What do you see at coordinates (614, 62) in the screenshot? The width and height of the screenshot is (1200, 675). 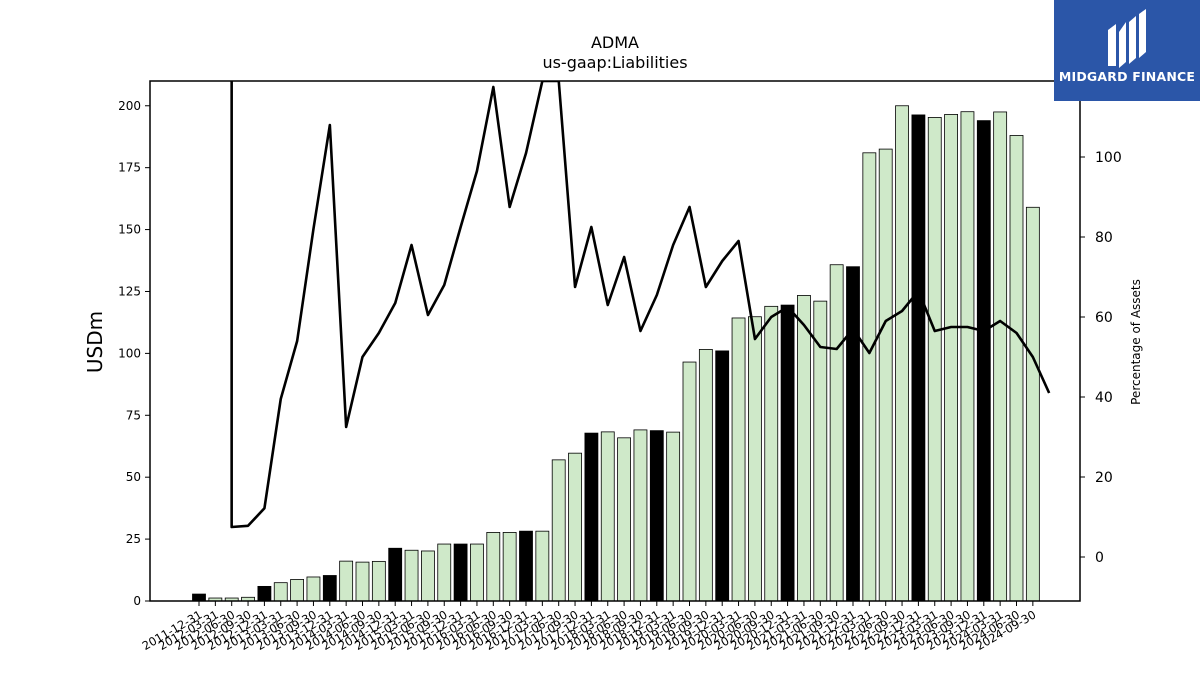 I see `chart-subtitle: us-gaap:Liabilities` at bounding box center [614, 62].